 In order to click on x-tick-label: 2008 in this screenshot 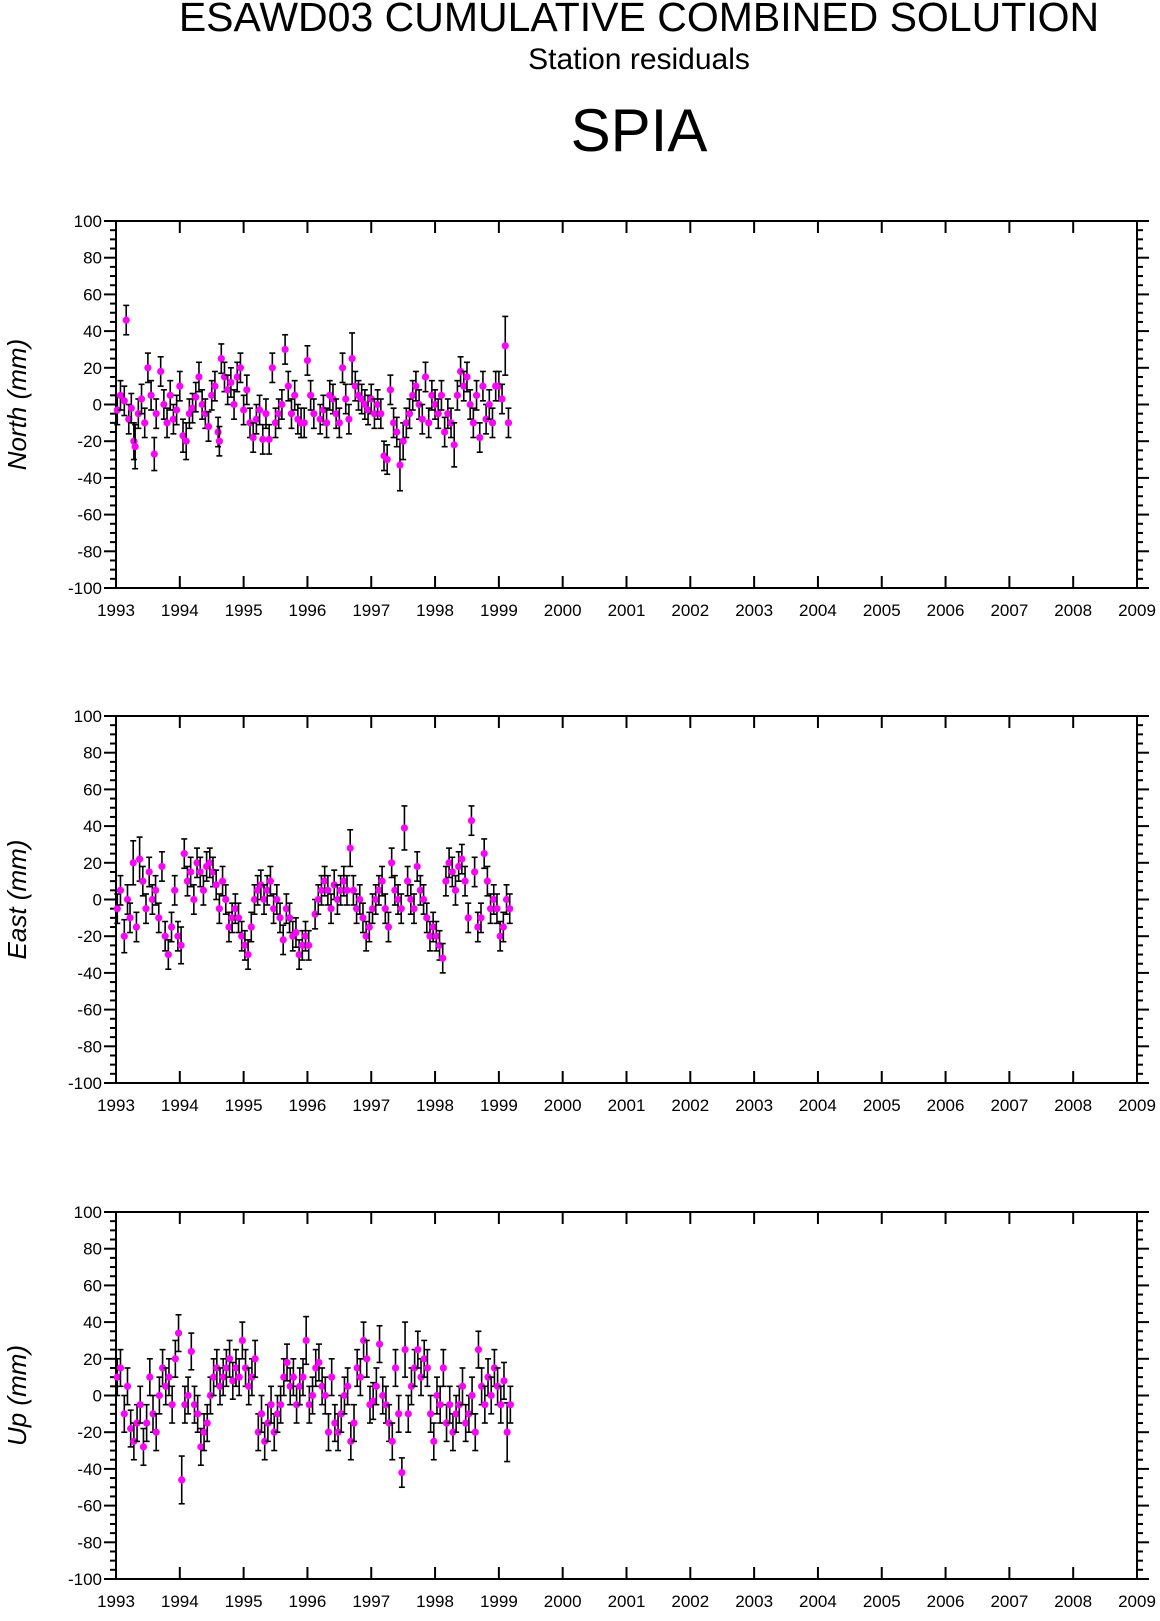, I will do `click(1073, 1601)`.